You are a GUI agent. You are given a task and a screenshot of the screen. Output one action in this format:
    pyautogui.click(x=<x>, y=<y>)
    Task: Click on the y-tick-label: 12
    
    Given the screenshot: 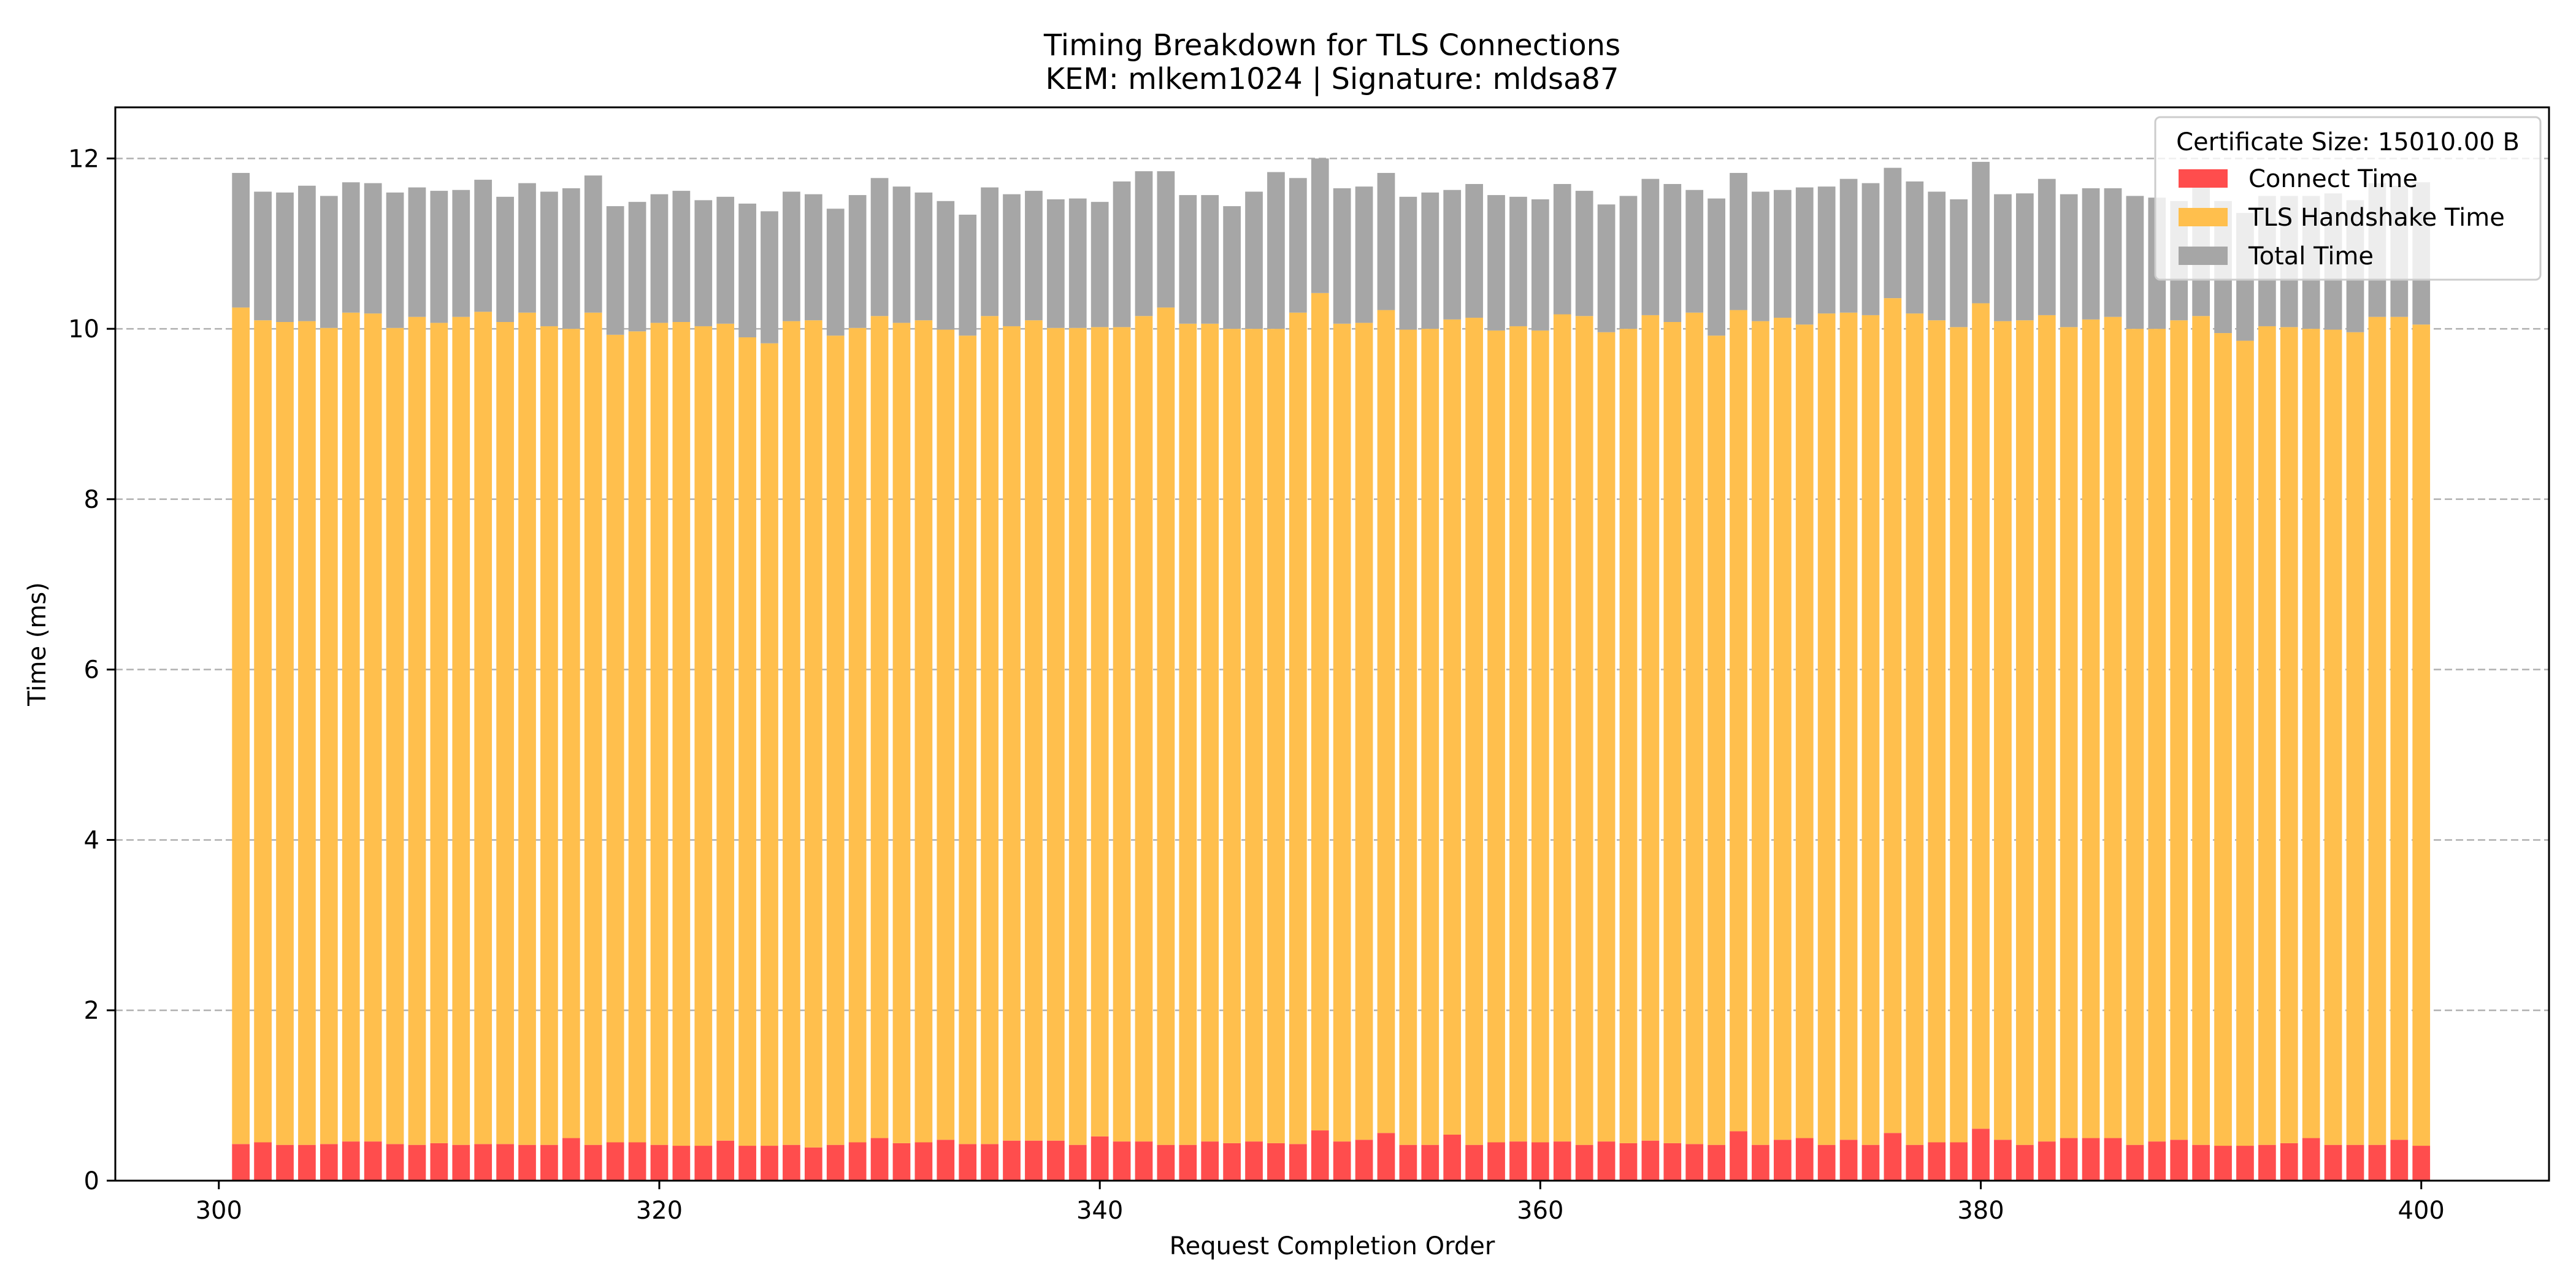 What is the action you would take?
    pyautogui.click(x=83, y=159)
    